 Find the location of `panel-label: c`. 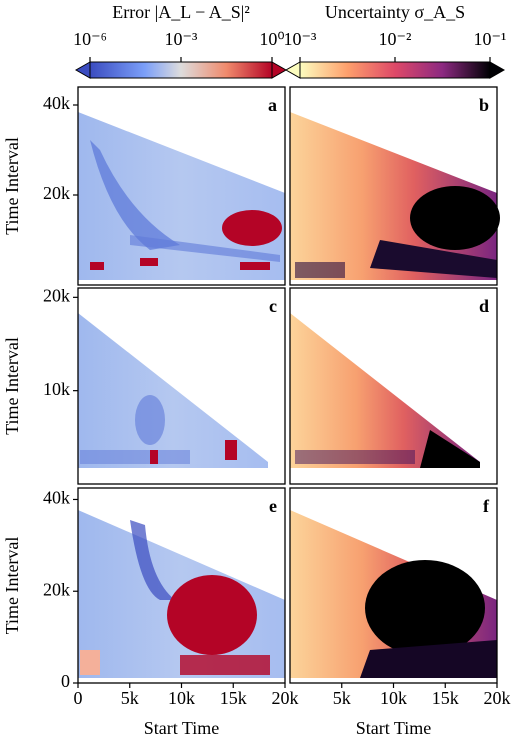

panel-label: c is located at coordinates (273, 306).